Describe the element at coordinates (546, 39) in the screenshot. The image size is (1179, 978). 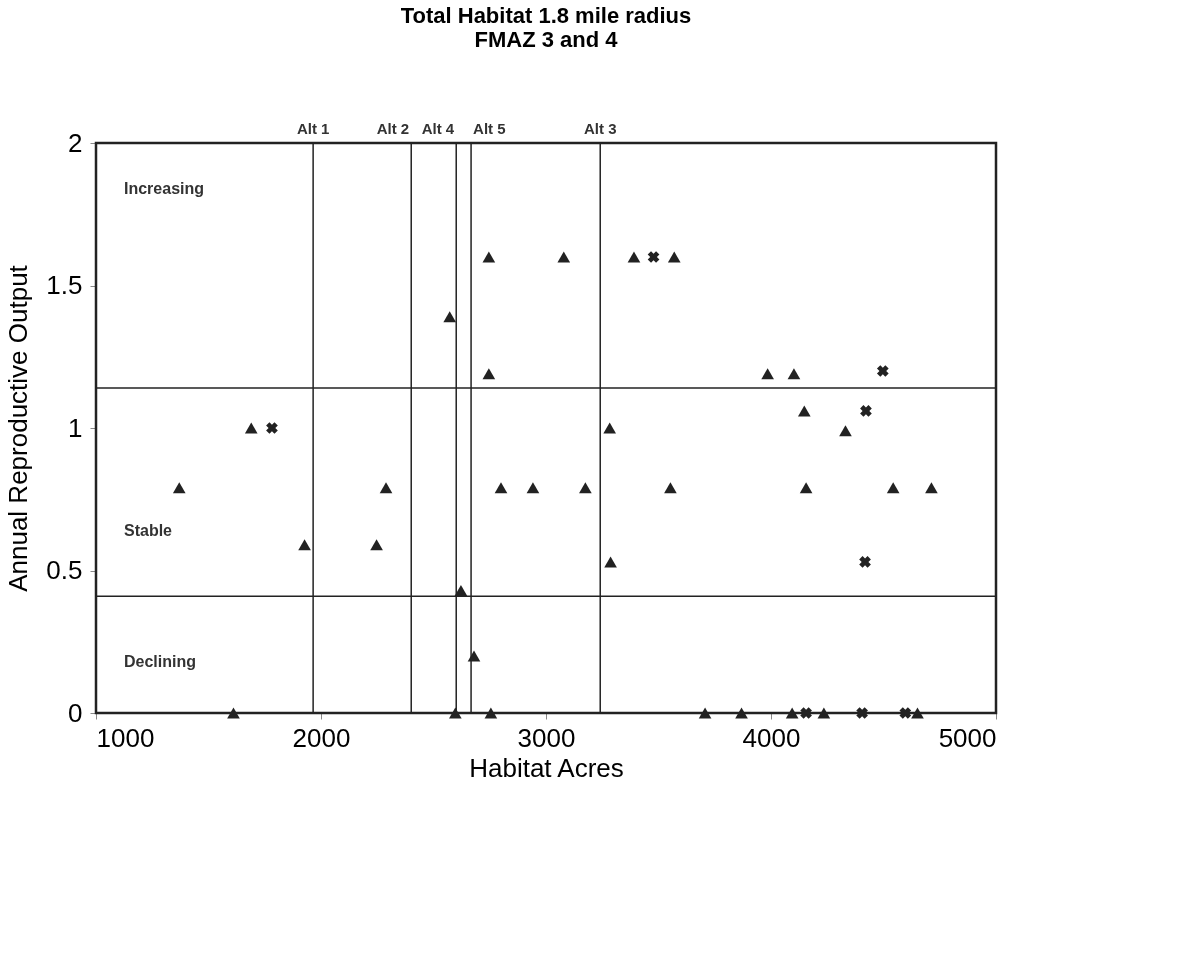
I see `chart-subtitle: FMAZ 3 and 4` at that location.